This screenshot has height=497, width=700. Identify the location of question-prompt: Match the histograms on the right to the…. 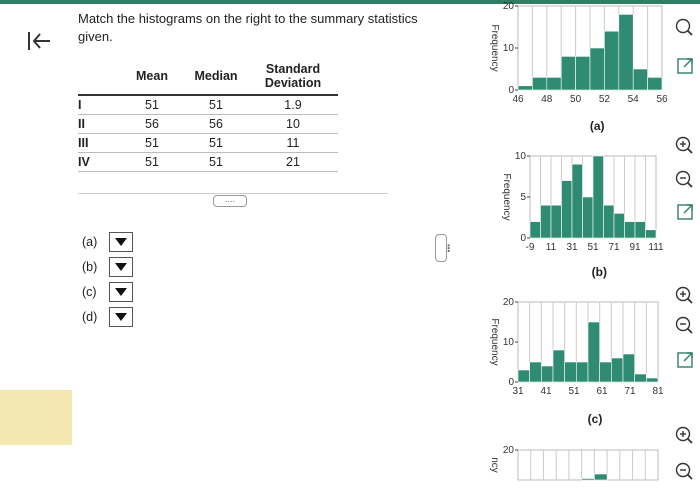
(248, 27).